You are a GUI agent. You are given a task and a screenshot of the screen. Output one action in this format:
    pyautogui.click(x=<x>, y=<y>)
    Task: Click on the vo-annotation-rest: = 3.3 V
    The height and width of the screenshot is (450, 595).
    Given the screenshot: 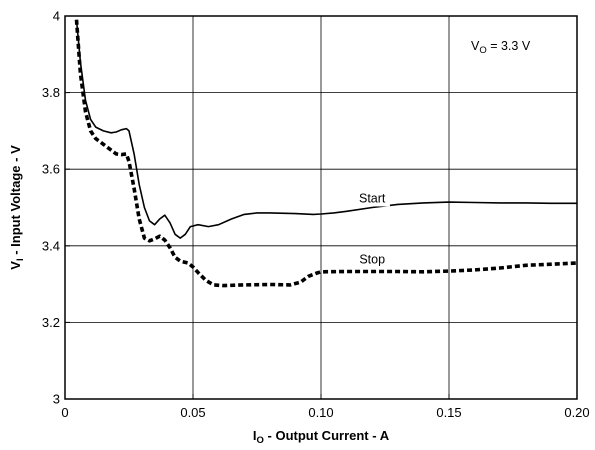 What is the action you would take?
    pyautogui.click(x=509, y=46)
    